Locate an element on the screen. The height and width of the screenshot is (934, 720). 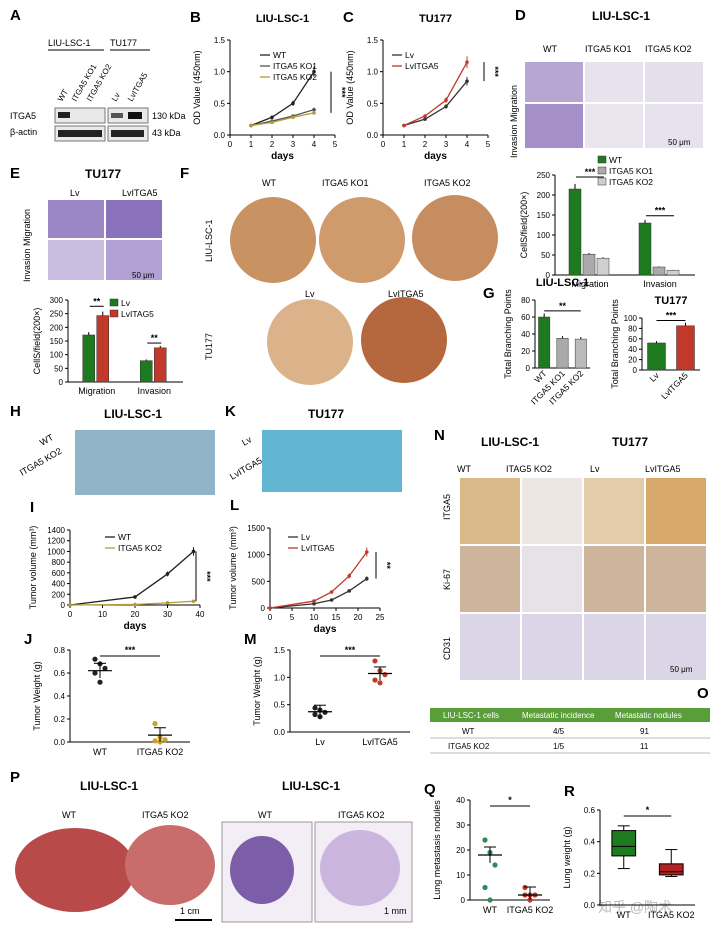
x-tick-label: 25 is located at coordinates (380, 617).